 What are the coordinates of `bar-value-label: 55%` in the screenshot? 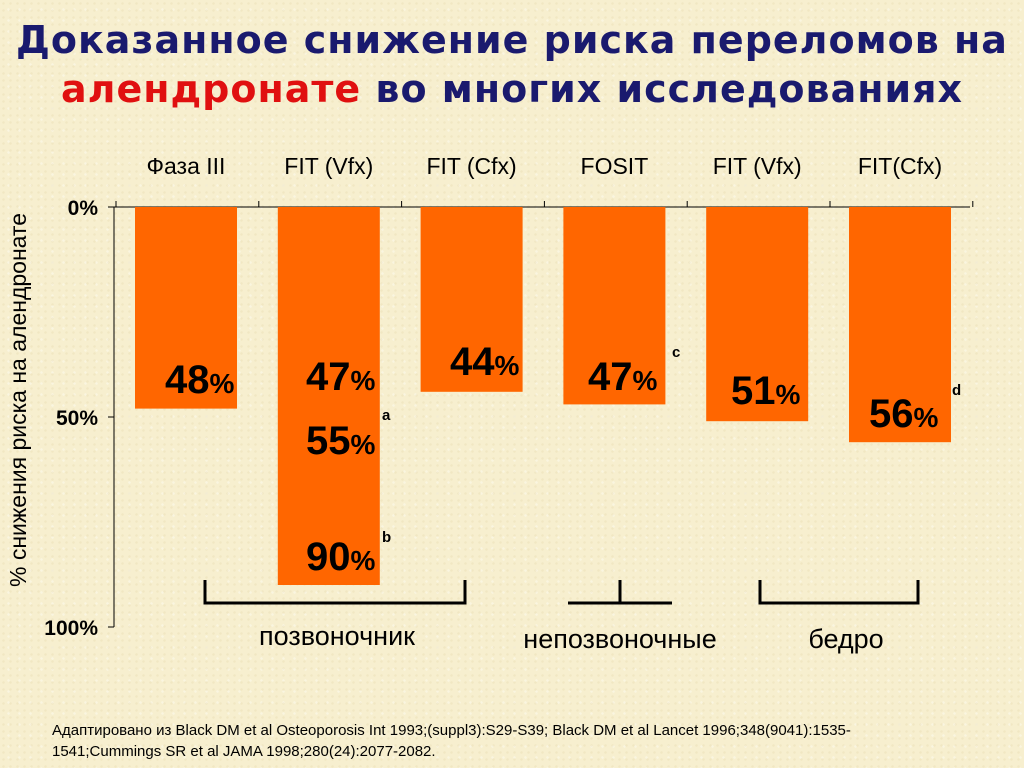 It's located at (341, 441).